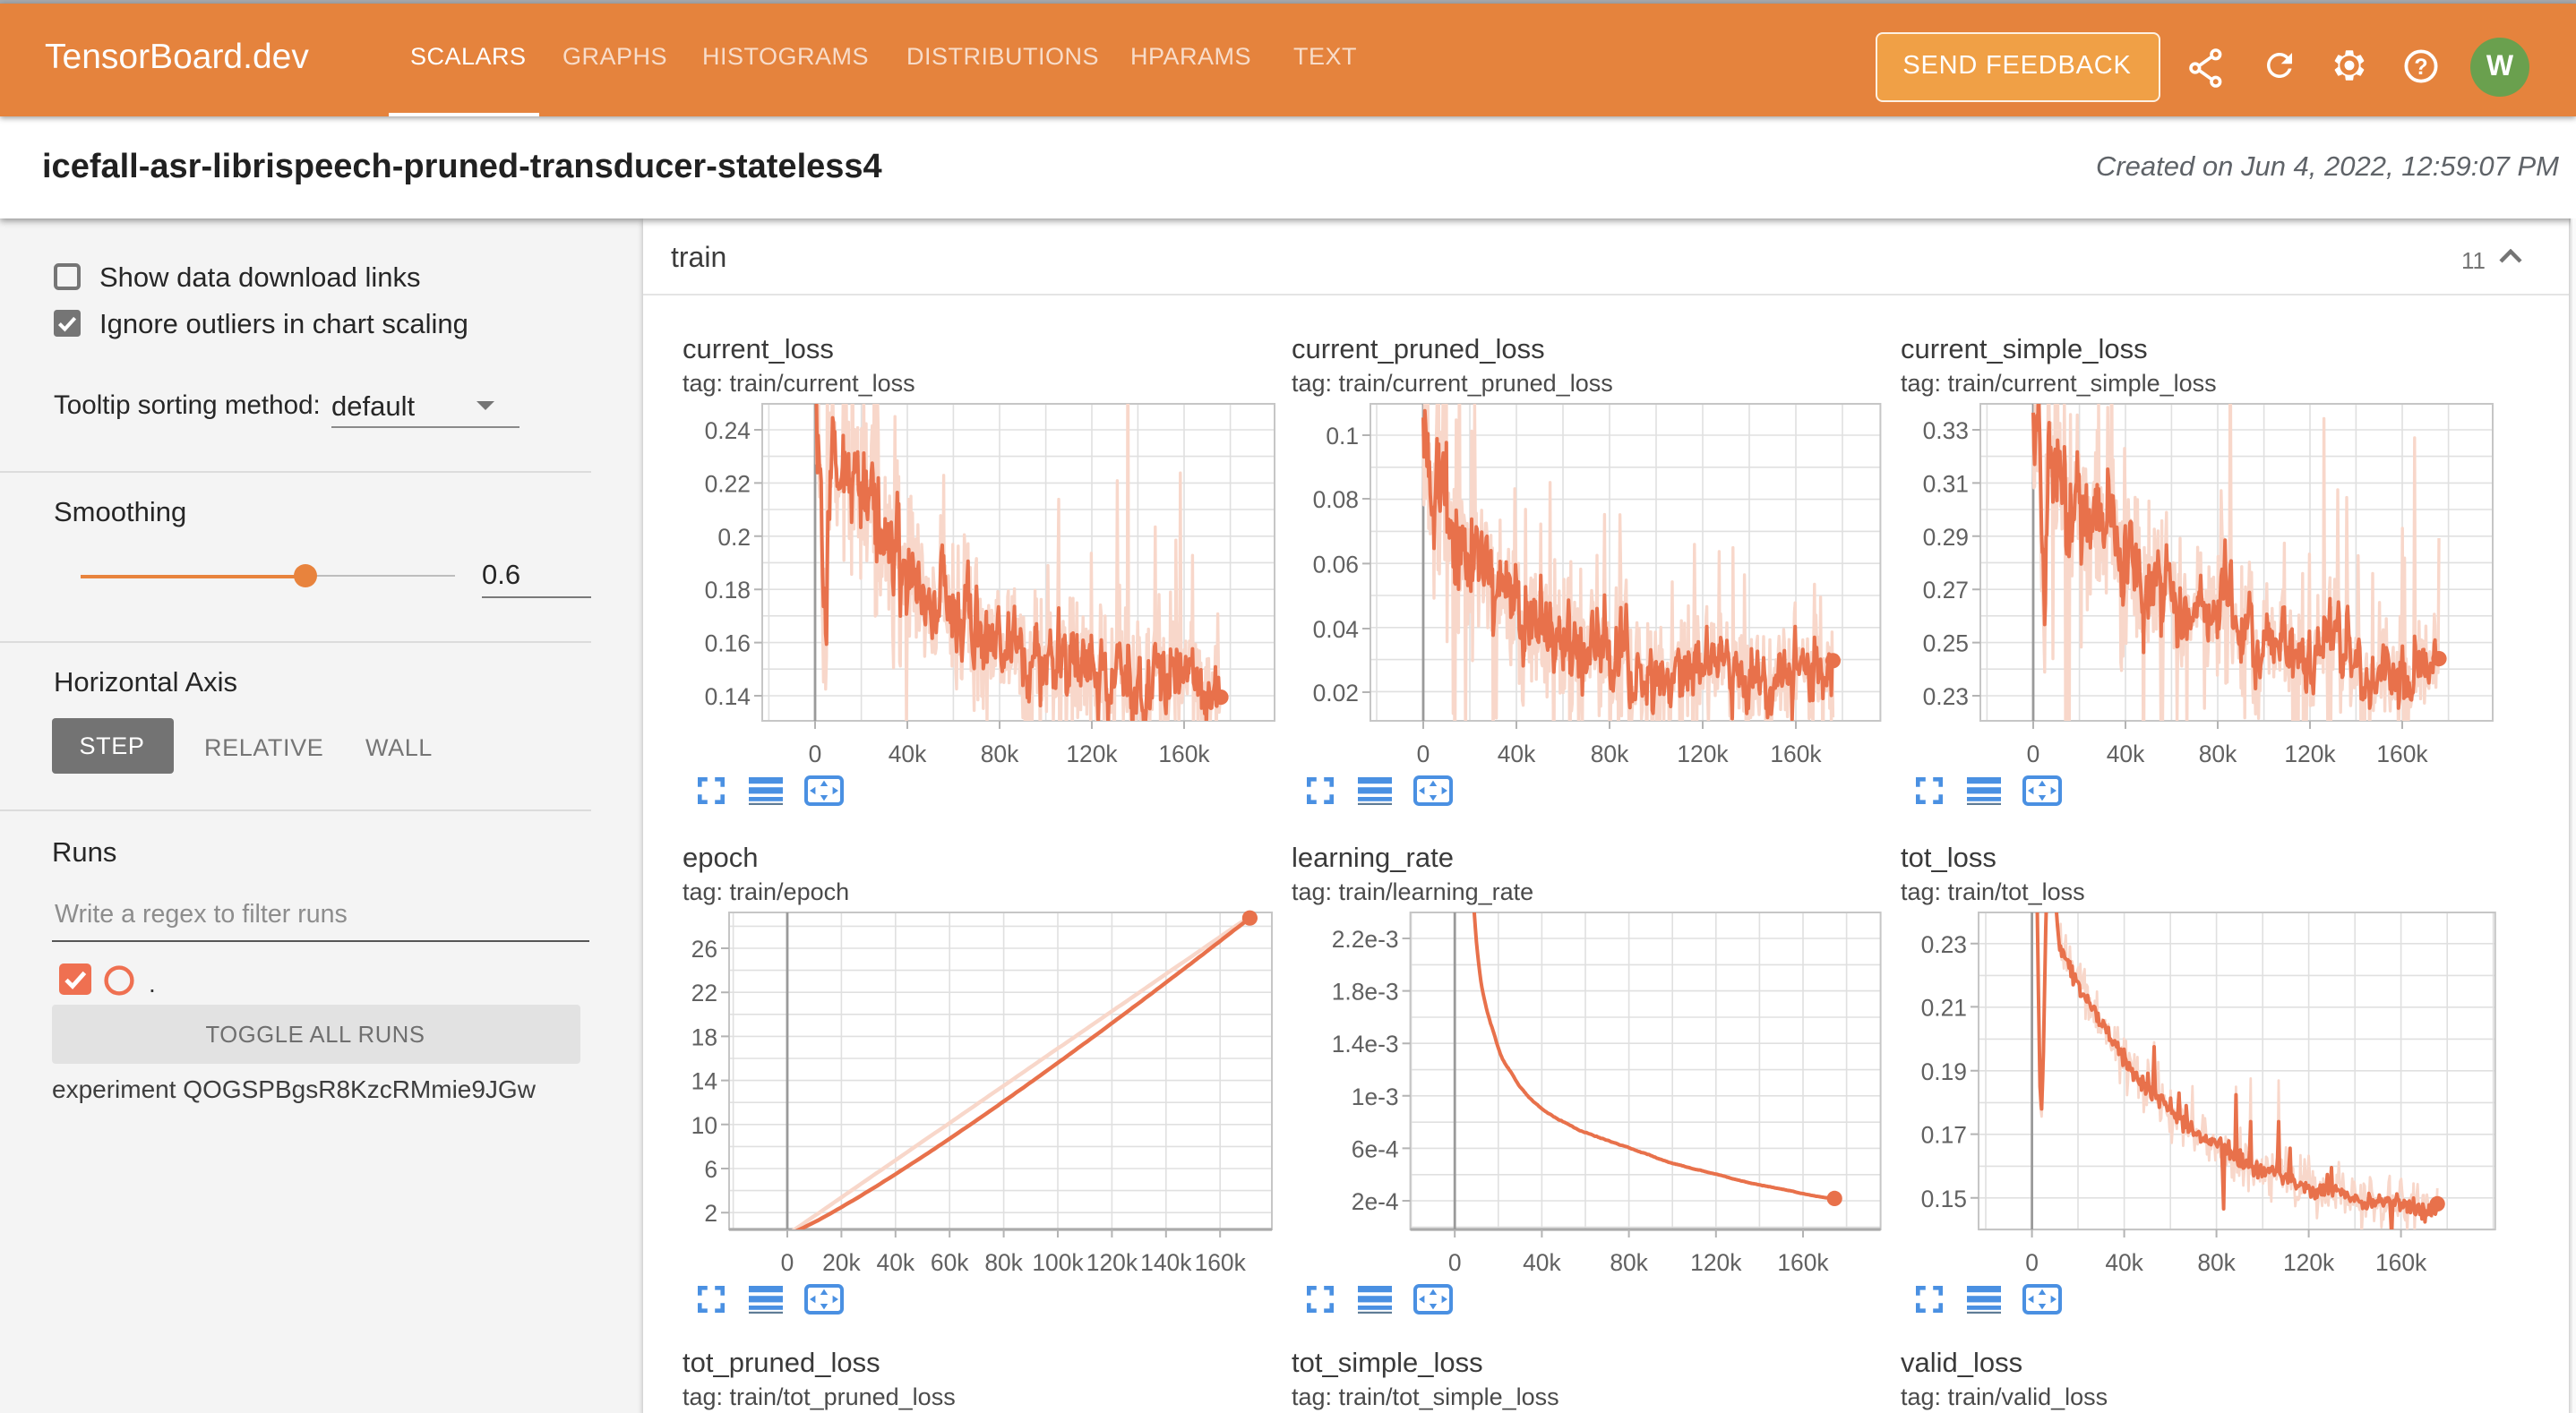  Describe the element at coordinates (710, 1168) in the screenshot. I see `svg-text: 6` at that location.